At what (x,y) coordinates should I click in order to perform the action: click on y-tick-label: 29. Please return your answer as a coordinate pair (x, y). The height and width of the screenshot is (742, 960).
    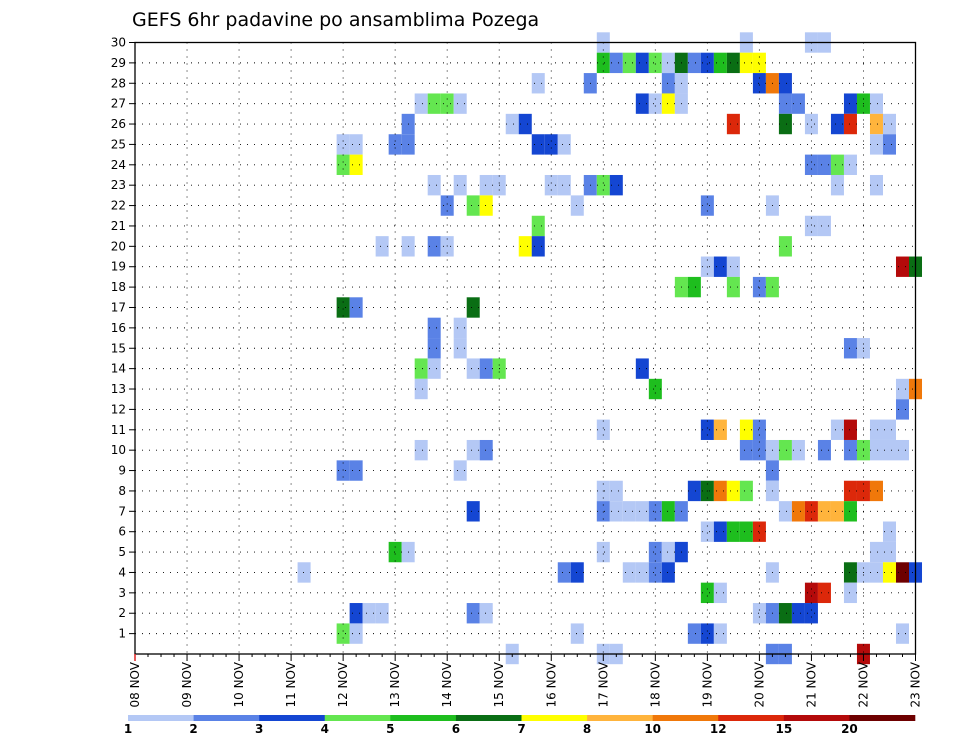
    Looking at the image, I should click on (118, 63).